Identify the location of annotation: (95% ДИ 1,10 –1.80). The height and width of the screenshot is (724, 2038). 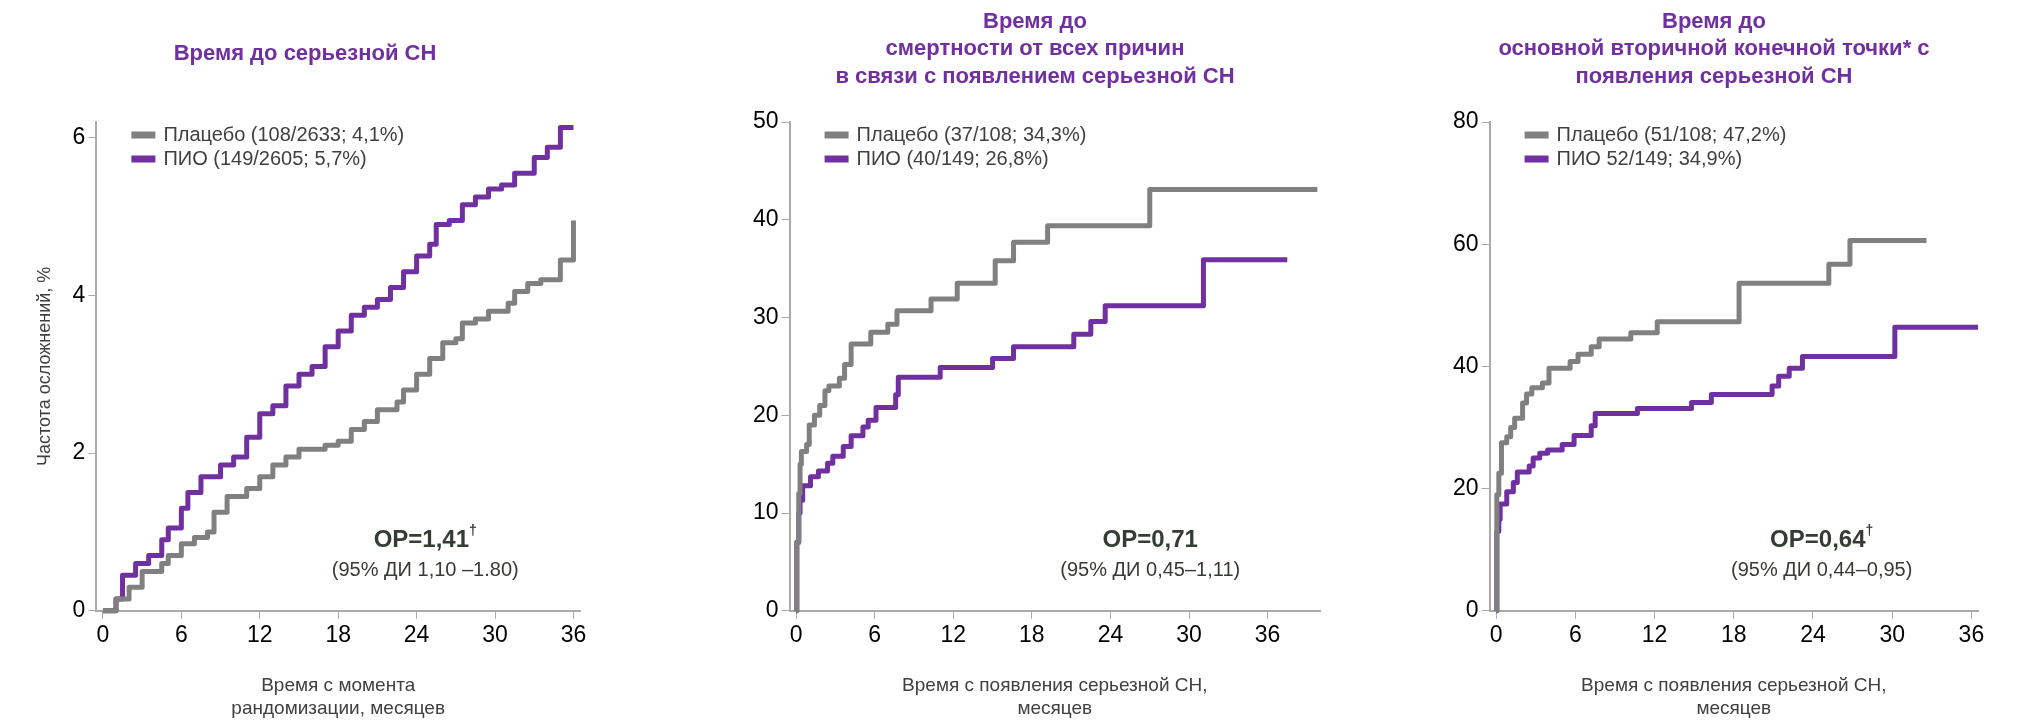
(425, 569).